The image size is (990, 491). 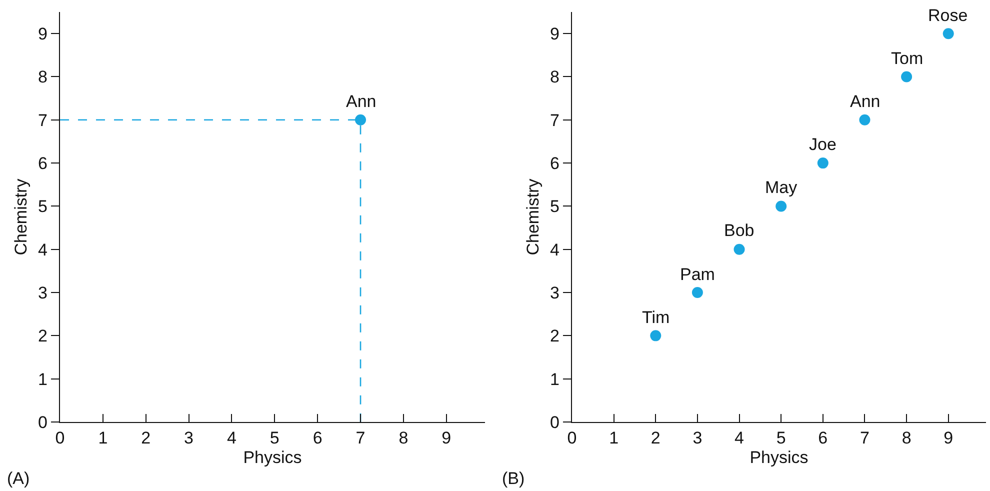 I want to click on annotation: Tim, so click(x=656, y=317).